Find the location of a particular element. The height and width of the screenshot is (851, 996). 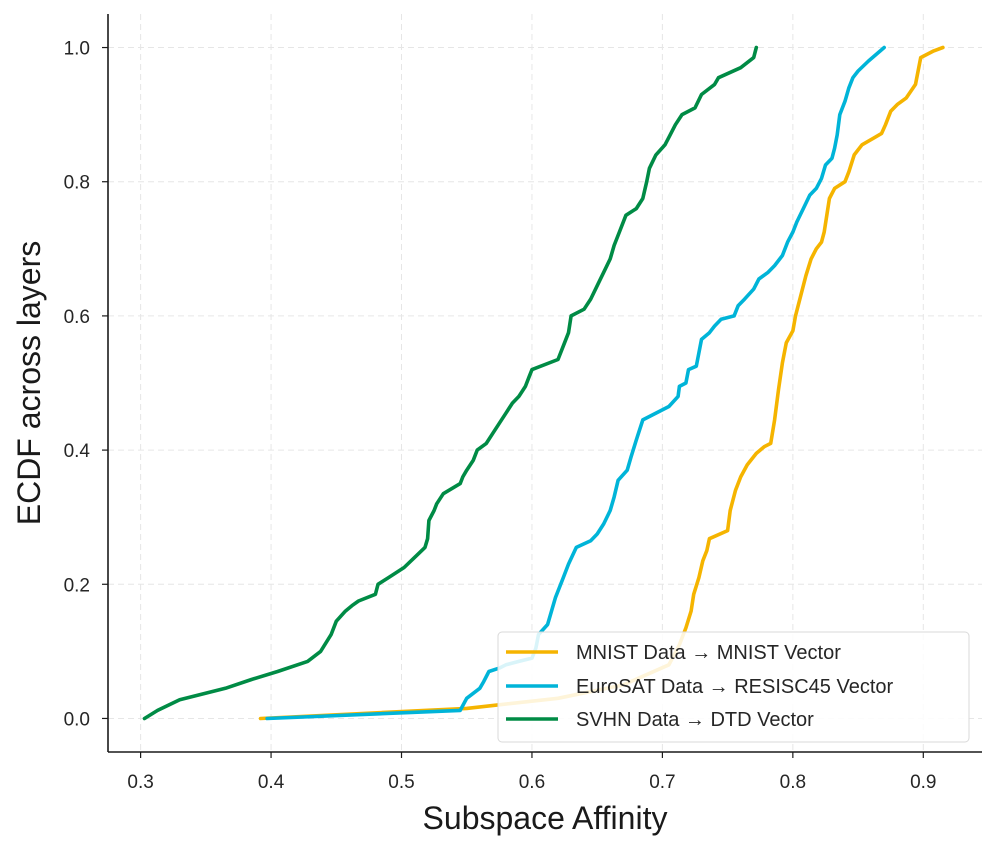

y-axis-label: ECDF across layers is located at coordinates (29, 383).